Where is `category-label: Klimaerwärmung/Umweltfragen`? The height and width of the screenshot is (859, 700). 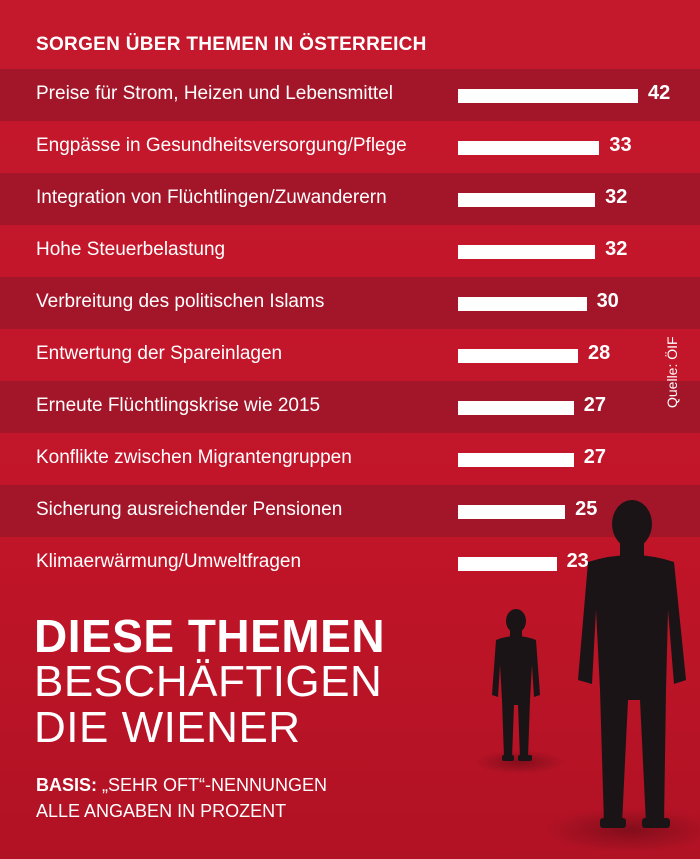 category-label: Klimaerwärmung/Umweltfragen is located at coordinates (169, 561).